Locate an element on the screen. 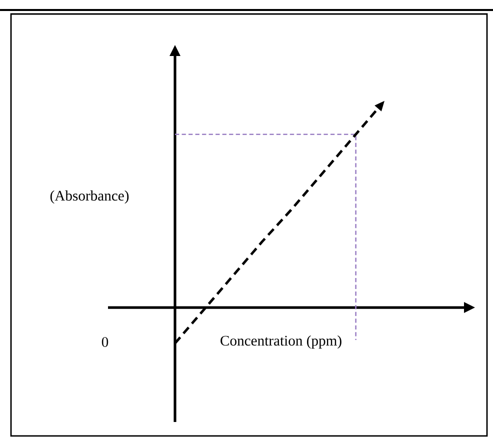 Image resolution: width=493 pixels, height=439 pixels. y-axis-title: (Absorbance) is located at coordinates (89, 197).